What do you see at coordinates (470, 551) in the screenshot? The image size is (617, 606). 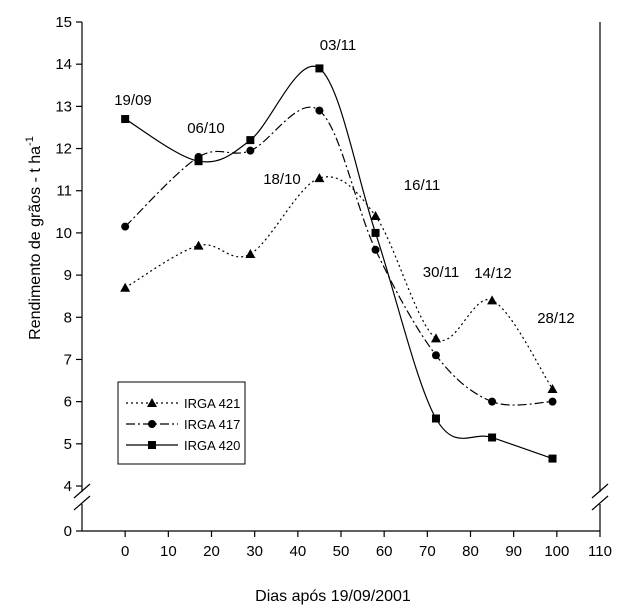 I see `x-tick-label: 80` at bounding box center [470, 551].